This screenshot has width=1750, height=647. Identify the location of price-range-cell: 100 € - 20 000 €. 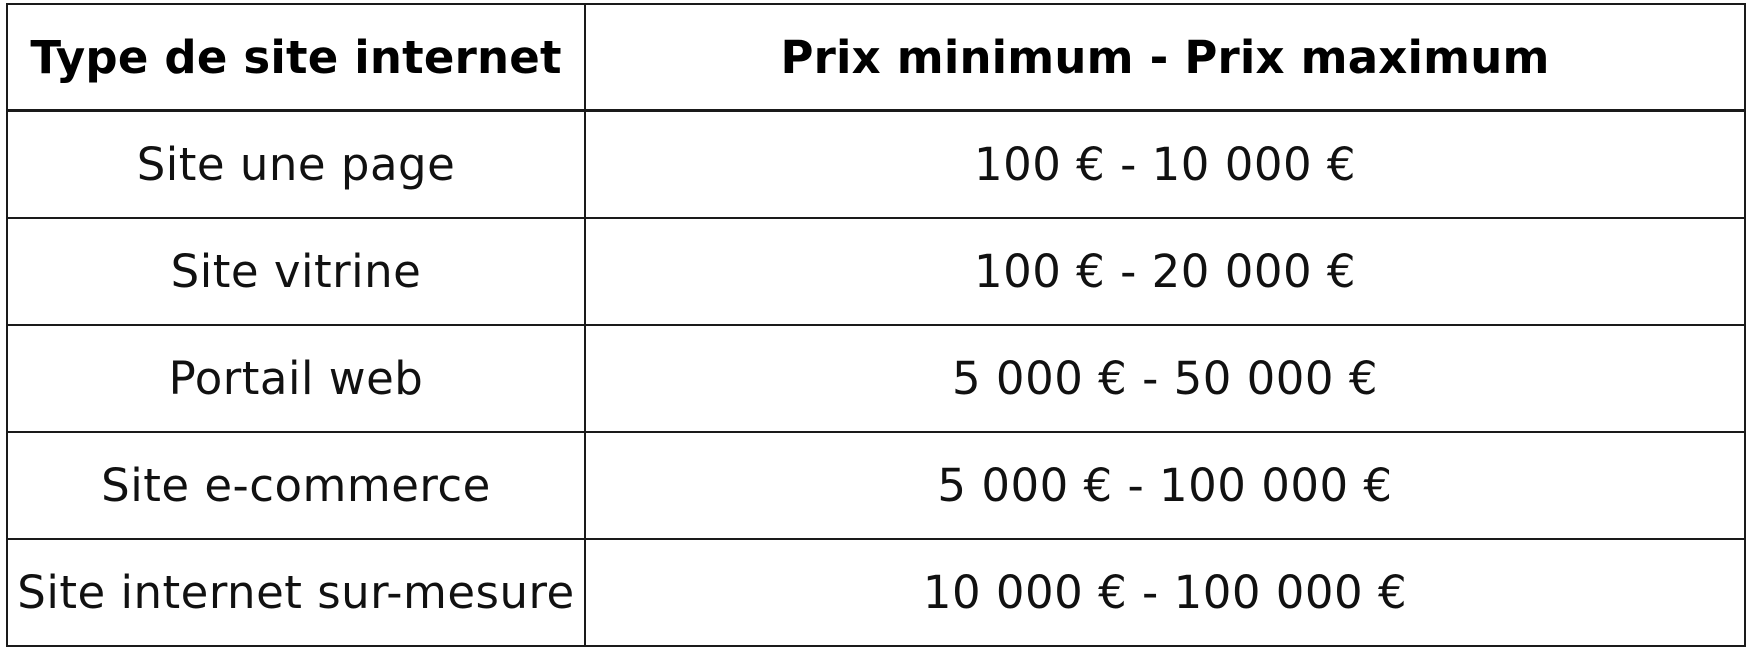
(1165, 271).